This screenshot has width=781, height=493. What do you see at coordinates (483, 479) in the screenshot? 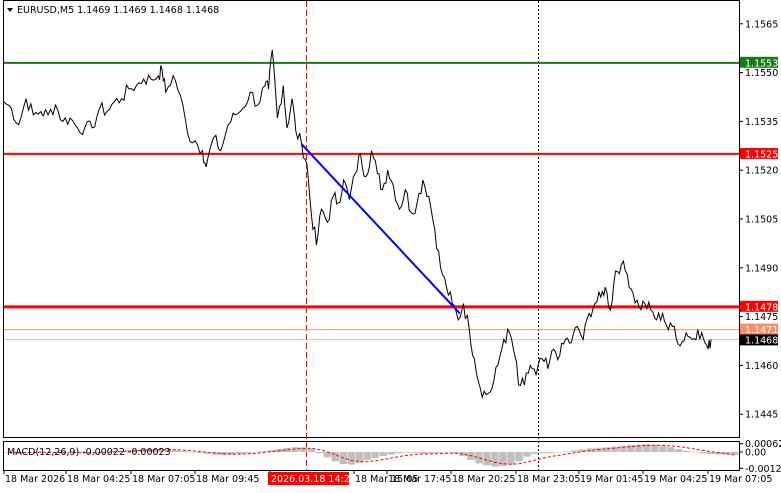
I see `time-tick-label: 18 Mar 20:25` at bounding box center [483, 479].